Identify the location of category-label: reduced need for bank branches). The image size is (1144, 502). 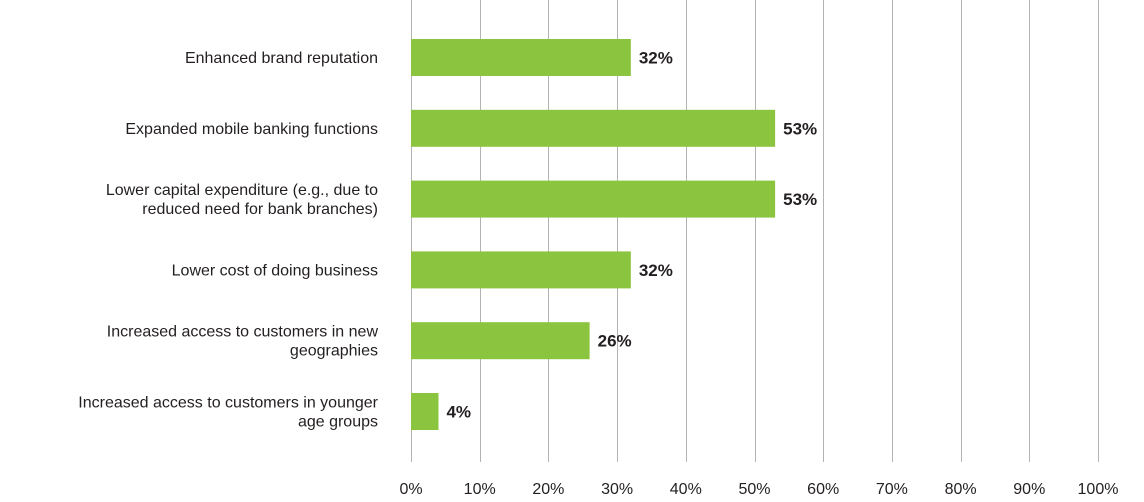
(260, 209).